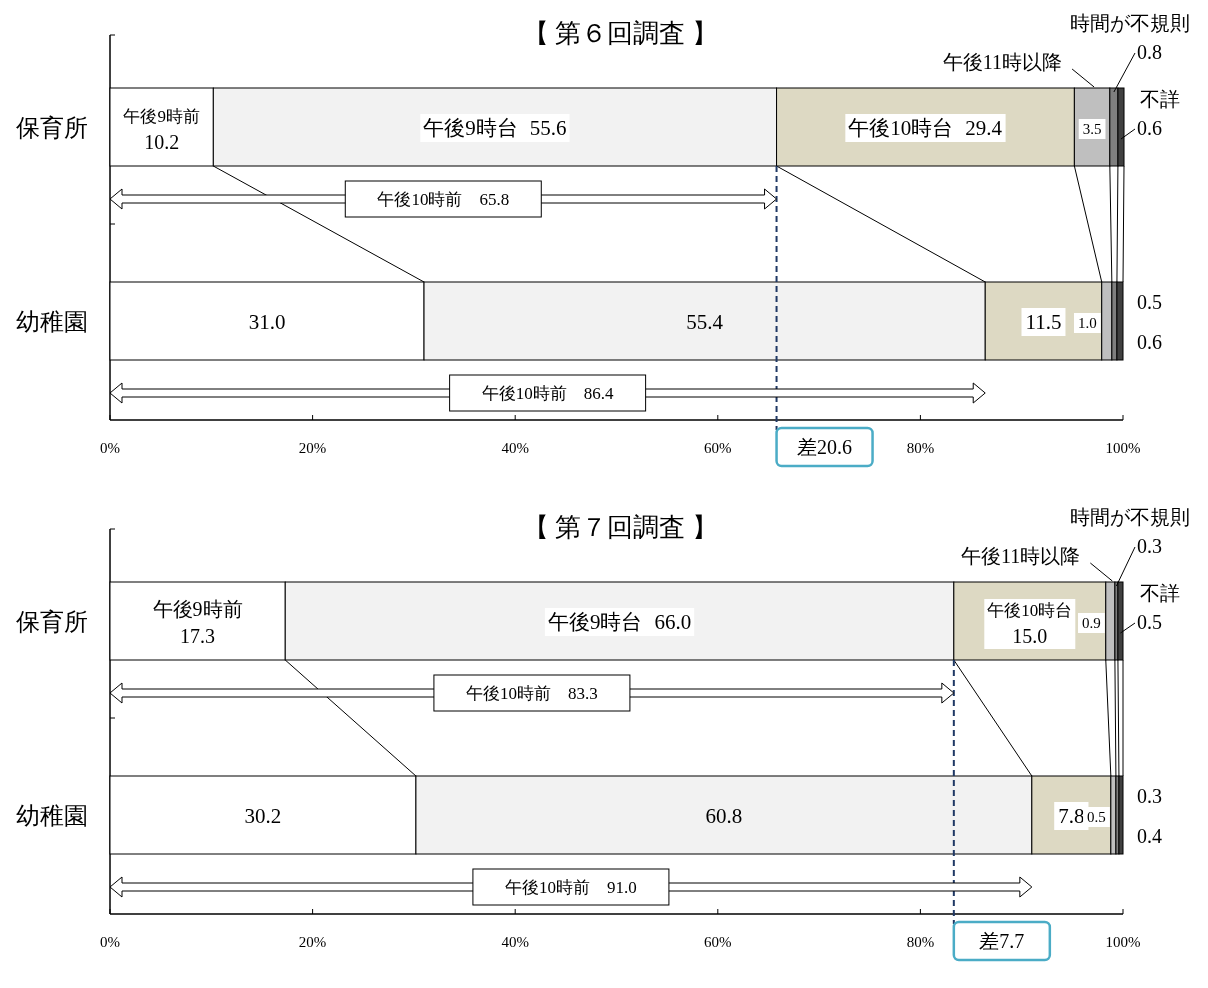 The height and width of the screenshot is (988, 1208). Describe the element at coordinates (705, 322) in the screenshot. I see `data-label: 55.4` at that location.